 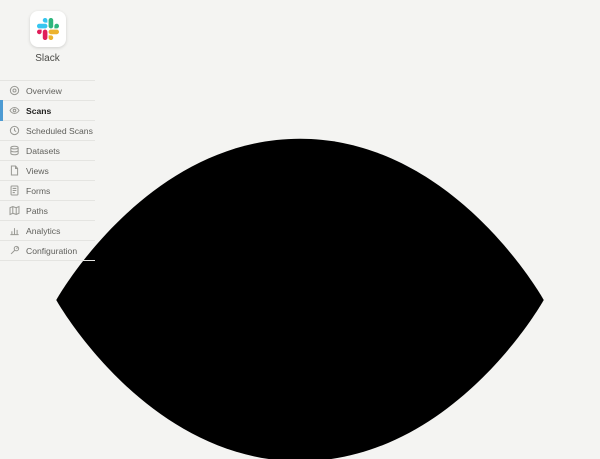 I want to click on sidebar-item-overview: Overview, so click(x=47, y=91).